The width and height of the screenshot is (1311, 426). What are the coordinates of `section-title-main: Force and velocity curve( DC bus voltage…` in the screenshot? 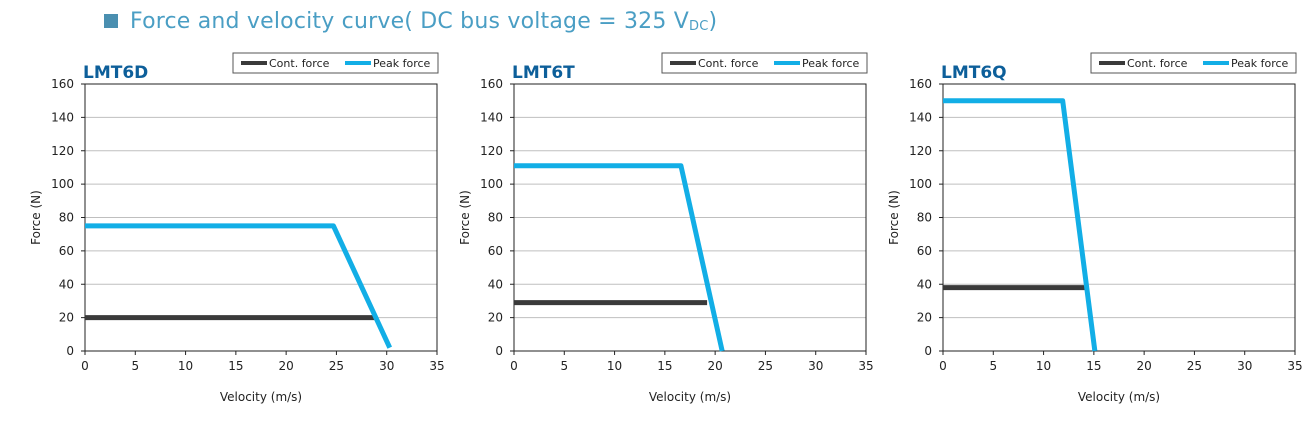 It's located at (409, 21).